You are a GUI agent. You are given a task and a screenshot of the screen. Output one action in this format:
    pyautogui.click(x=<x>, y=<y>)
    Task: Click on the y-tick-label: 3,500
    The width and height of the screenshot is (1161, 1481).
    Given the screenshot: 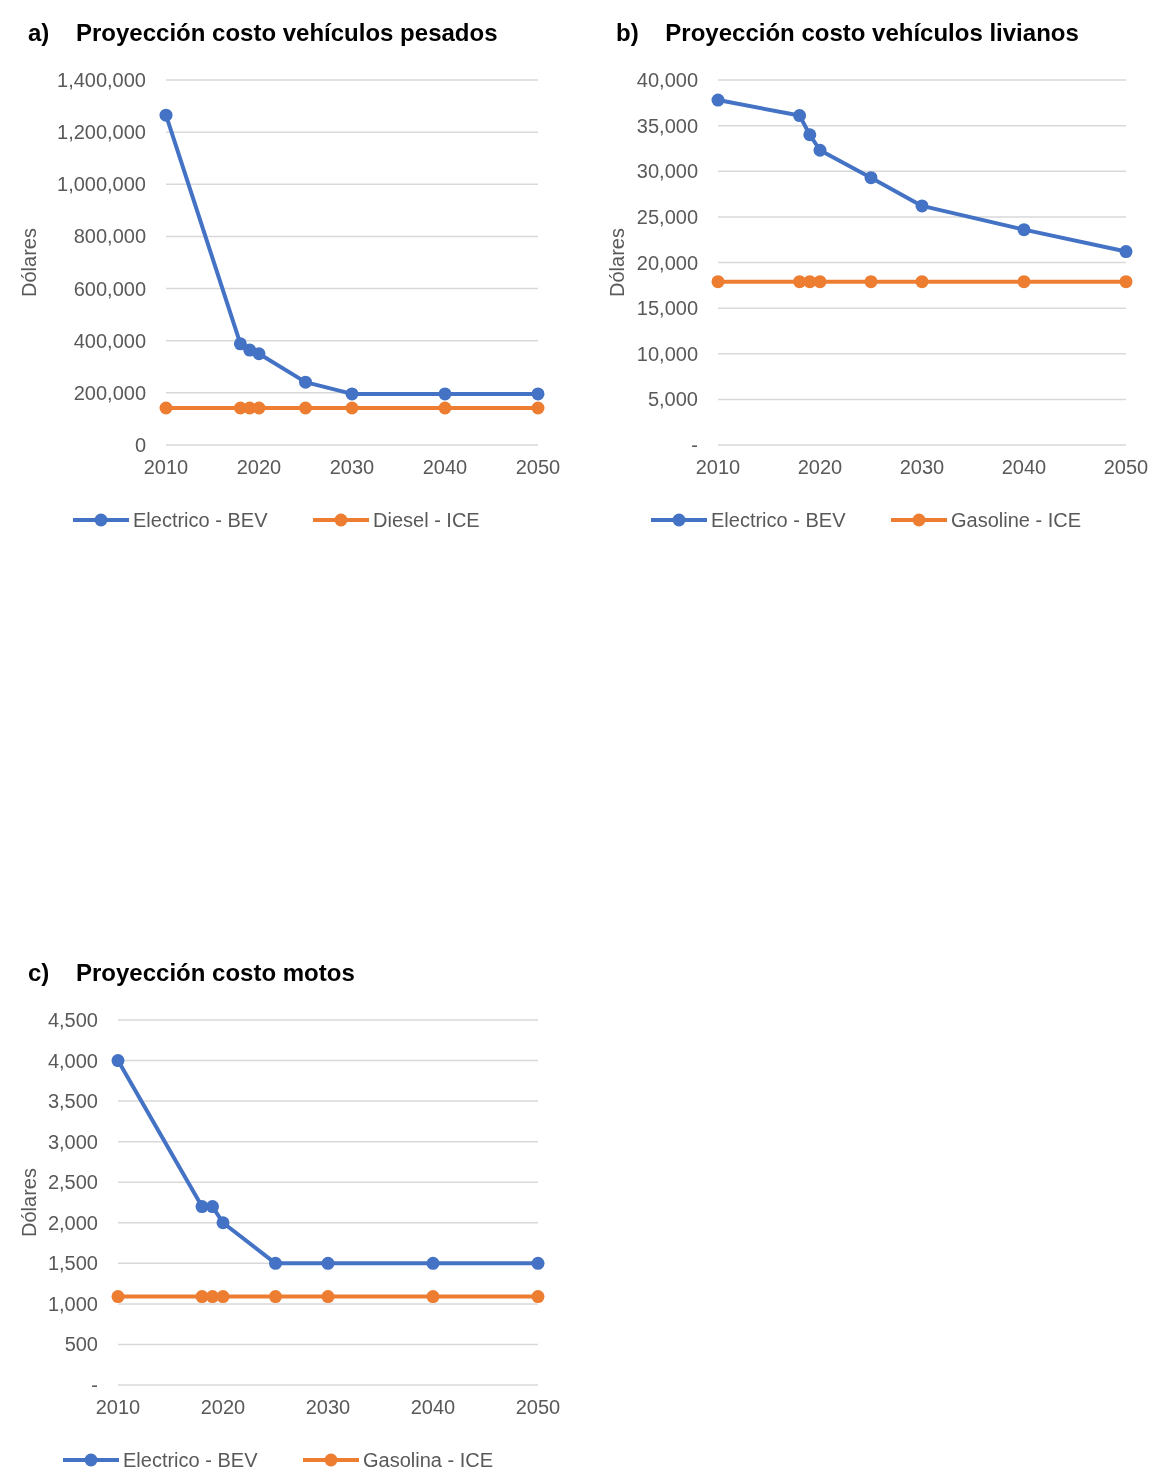 What is the action you would take?
    pyautogui.click(x=72, y=1101)
    